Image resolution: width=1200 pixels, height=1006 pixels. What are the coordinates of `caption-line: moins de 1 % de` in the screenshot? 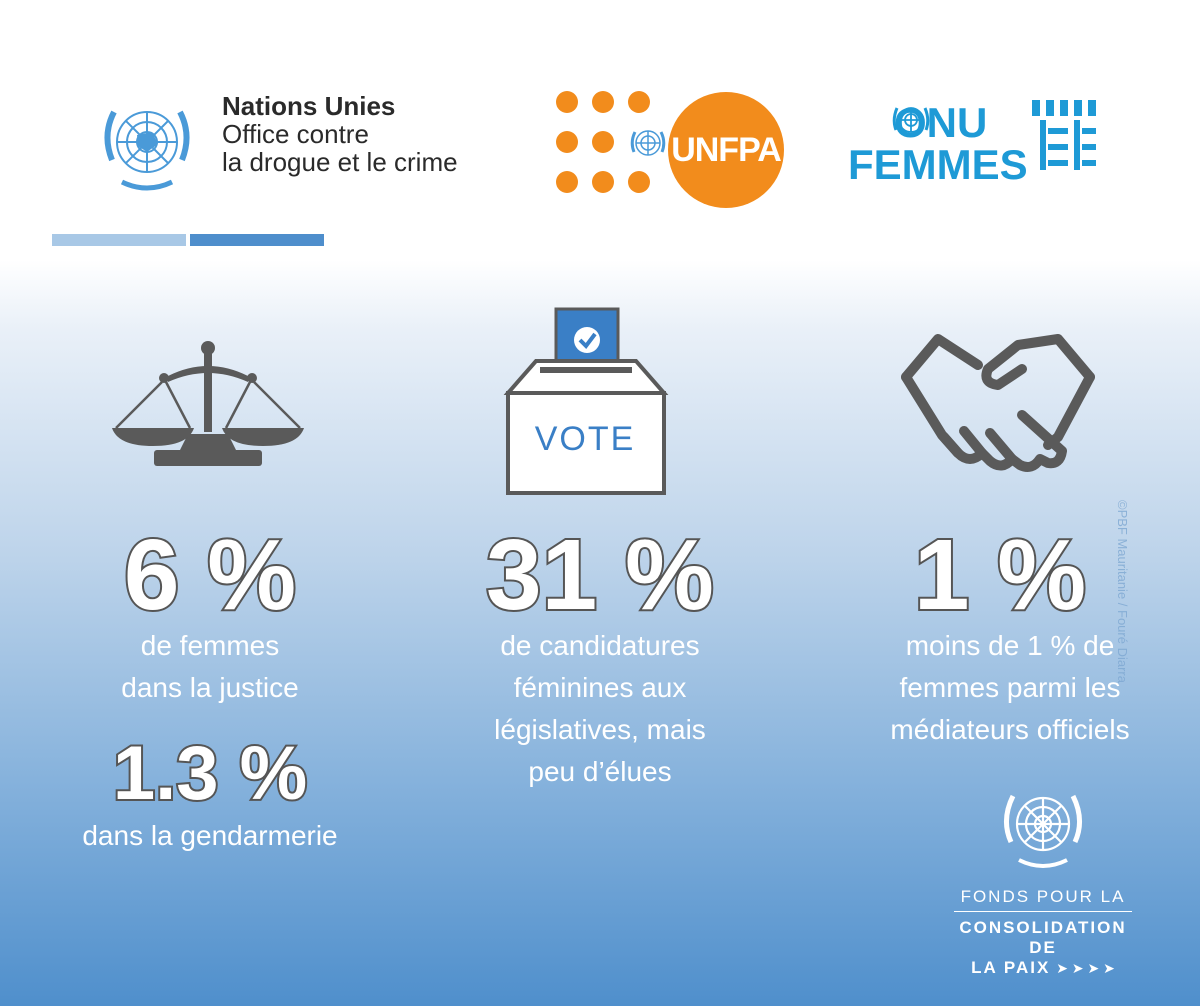 It's located at (1010, 645).